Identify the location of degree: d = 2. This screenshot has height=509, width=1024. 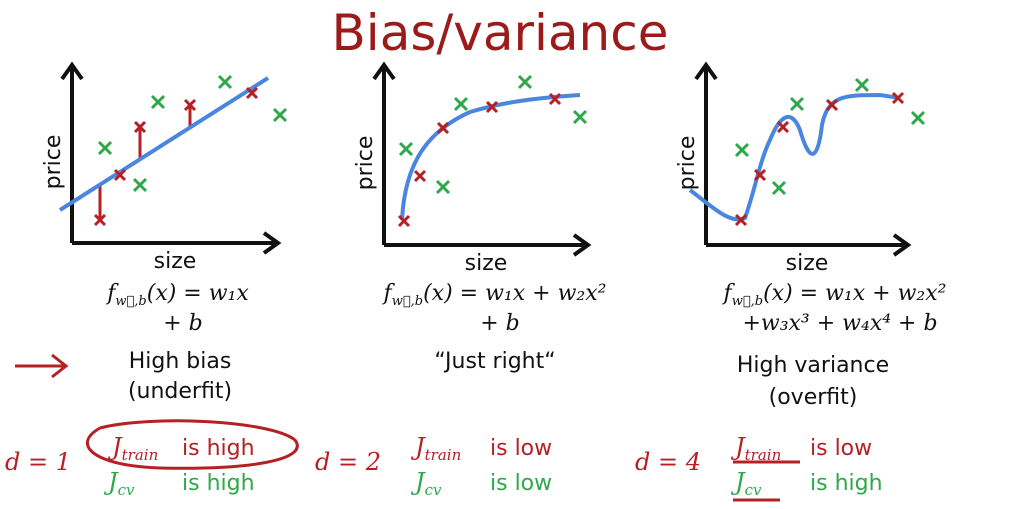
(348, 462).